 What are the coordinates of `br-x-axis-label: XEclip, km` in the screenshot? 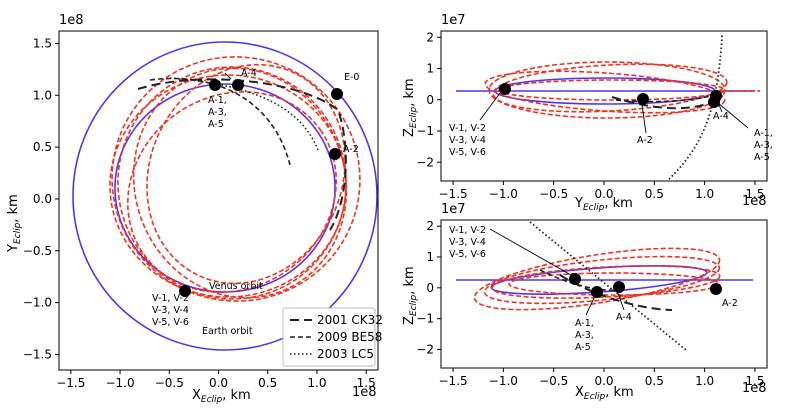 It's located at (604, 393).